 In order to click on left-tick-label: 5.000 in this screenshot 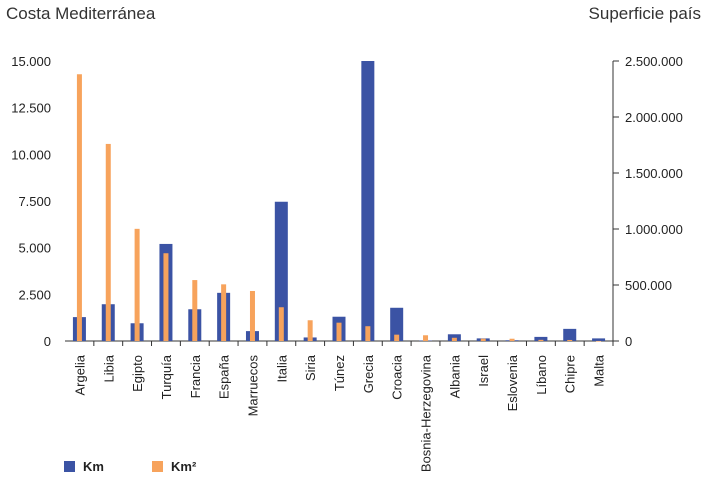, I will do `click(34, 248)`.